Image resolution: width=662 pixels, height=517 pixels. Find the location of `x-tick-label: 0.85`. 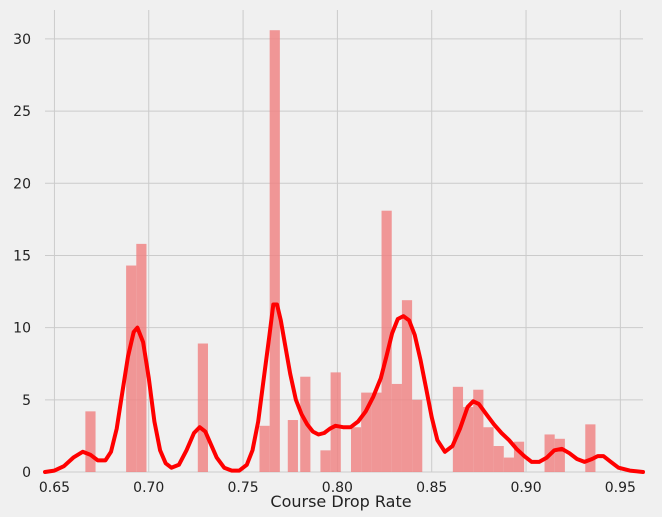

x-tick-label: 0.85 is located at coordinates (431, 488).